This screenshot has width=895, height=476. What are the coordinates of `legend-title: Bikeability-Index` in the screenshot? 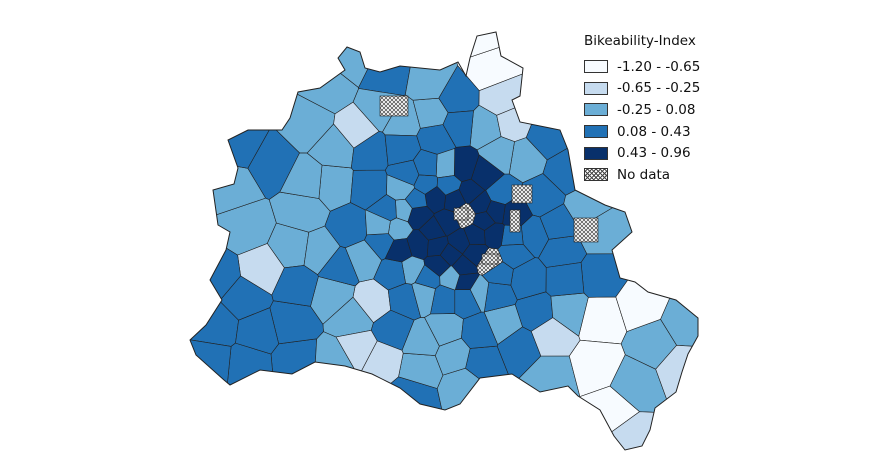 It's located at (640, 41).